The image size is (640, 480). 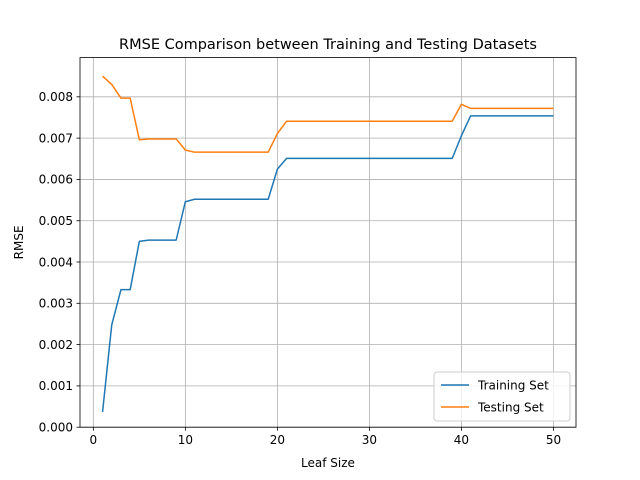 I want to click on y-axis-label: RMSE, so click(x=19, y=242).